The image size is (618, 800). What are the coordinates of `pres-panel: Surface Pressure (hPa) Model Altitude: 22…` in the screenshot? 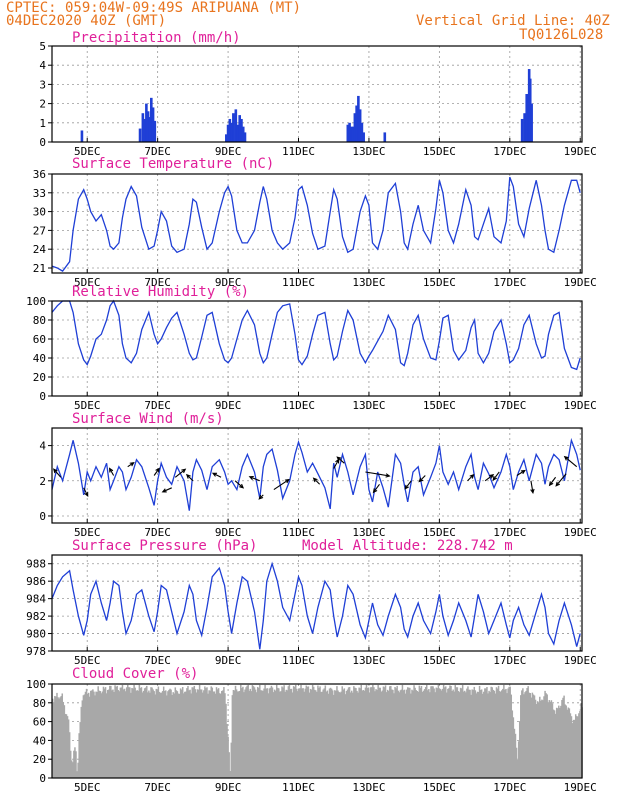 It's located at (311, 602).